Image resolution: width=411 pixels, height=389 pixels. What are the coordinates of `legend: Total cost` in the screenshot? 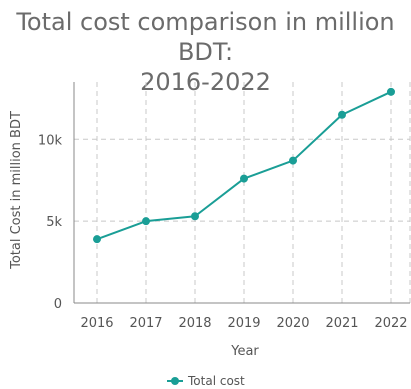 It's located at (206, 381).